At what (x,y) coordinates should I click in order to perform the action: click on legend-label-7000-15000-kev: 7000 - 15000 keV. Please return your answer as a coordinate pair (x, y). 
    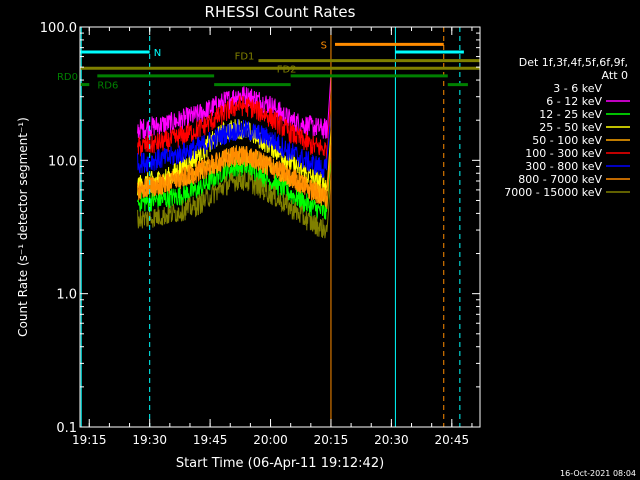
    Looking at the image, I should click on (553, 192).